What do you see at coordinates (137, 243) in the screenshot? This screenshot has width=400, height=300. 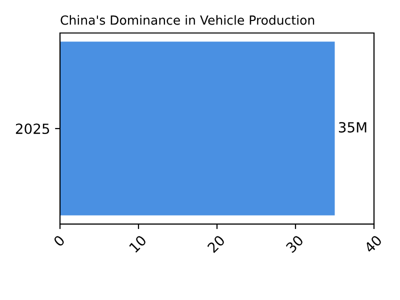 I see `x-tick-label: 10` at bounding box center [137, 243].